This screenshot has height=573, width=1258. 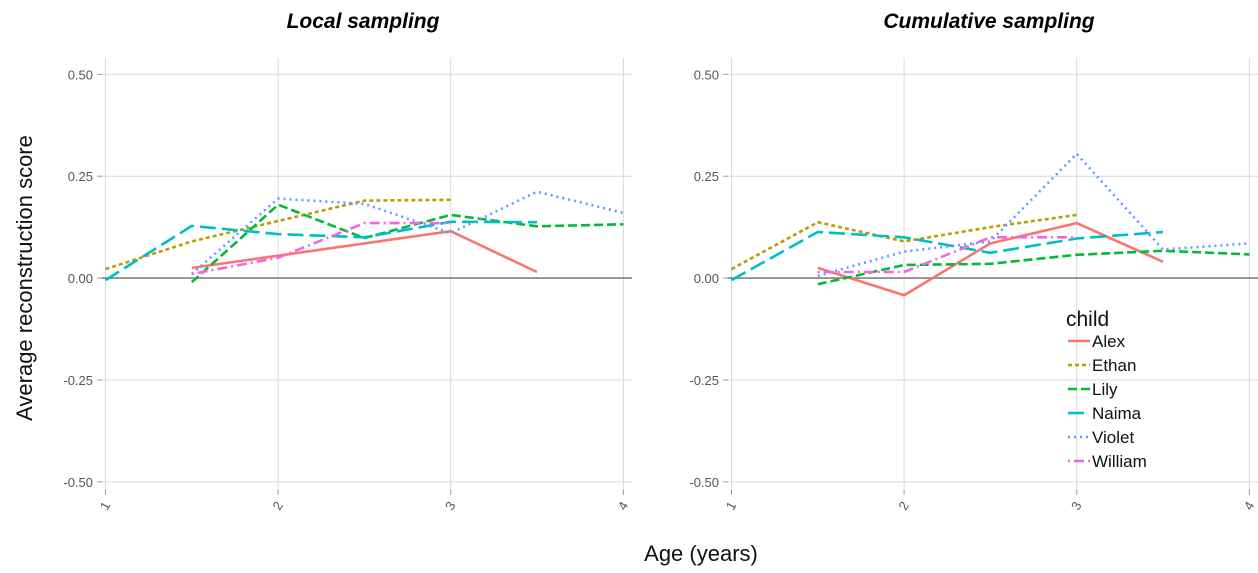 What do you see at coordinates (363, 21) in the screenshot?
I see `panel-title: Local sampling` at bounding box center [363, 21].